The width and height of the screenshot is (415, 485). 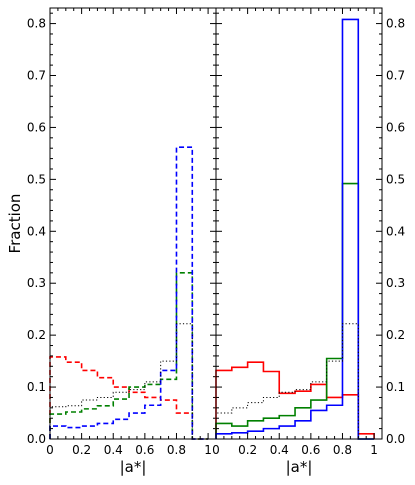 I want to click on right-y-tick-label: 0.8, so click(x=395, y=24).